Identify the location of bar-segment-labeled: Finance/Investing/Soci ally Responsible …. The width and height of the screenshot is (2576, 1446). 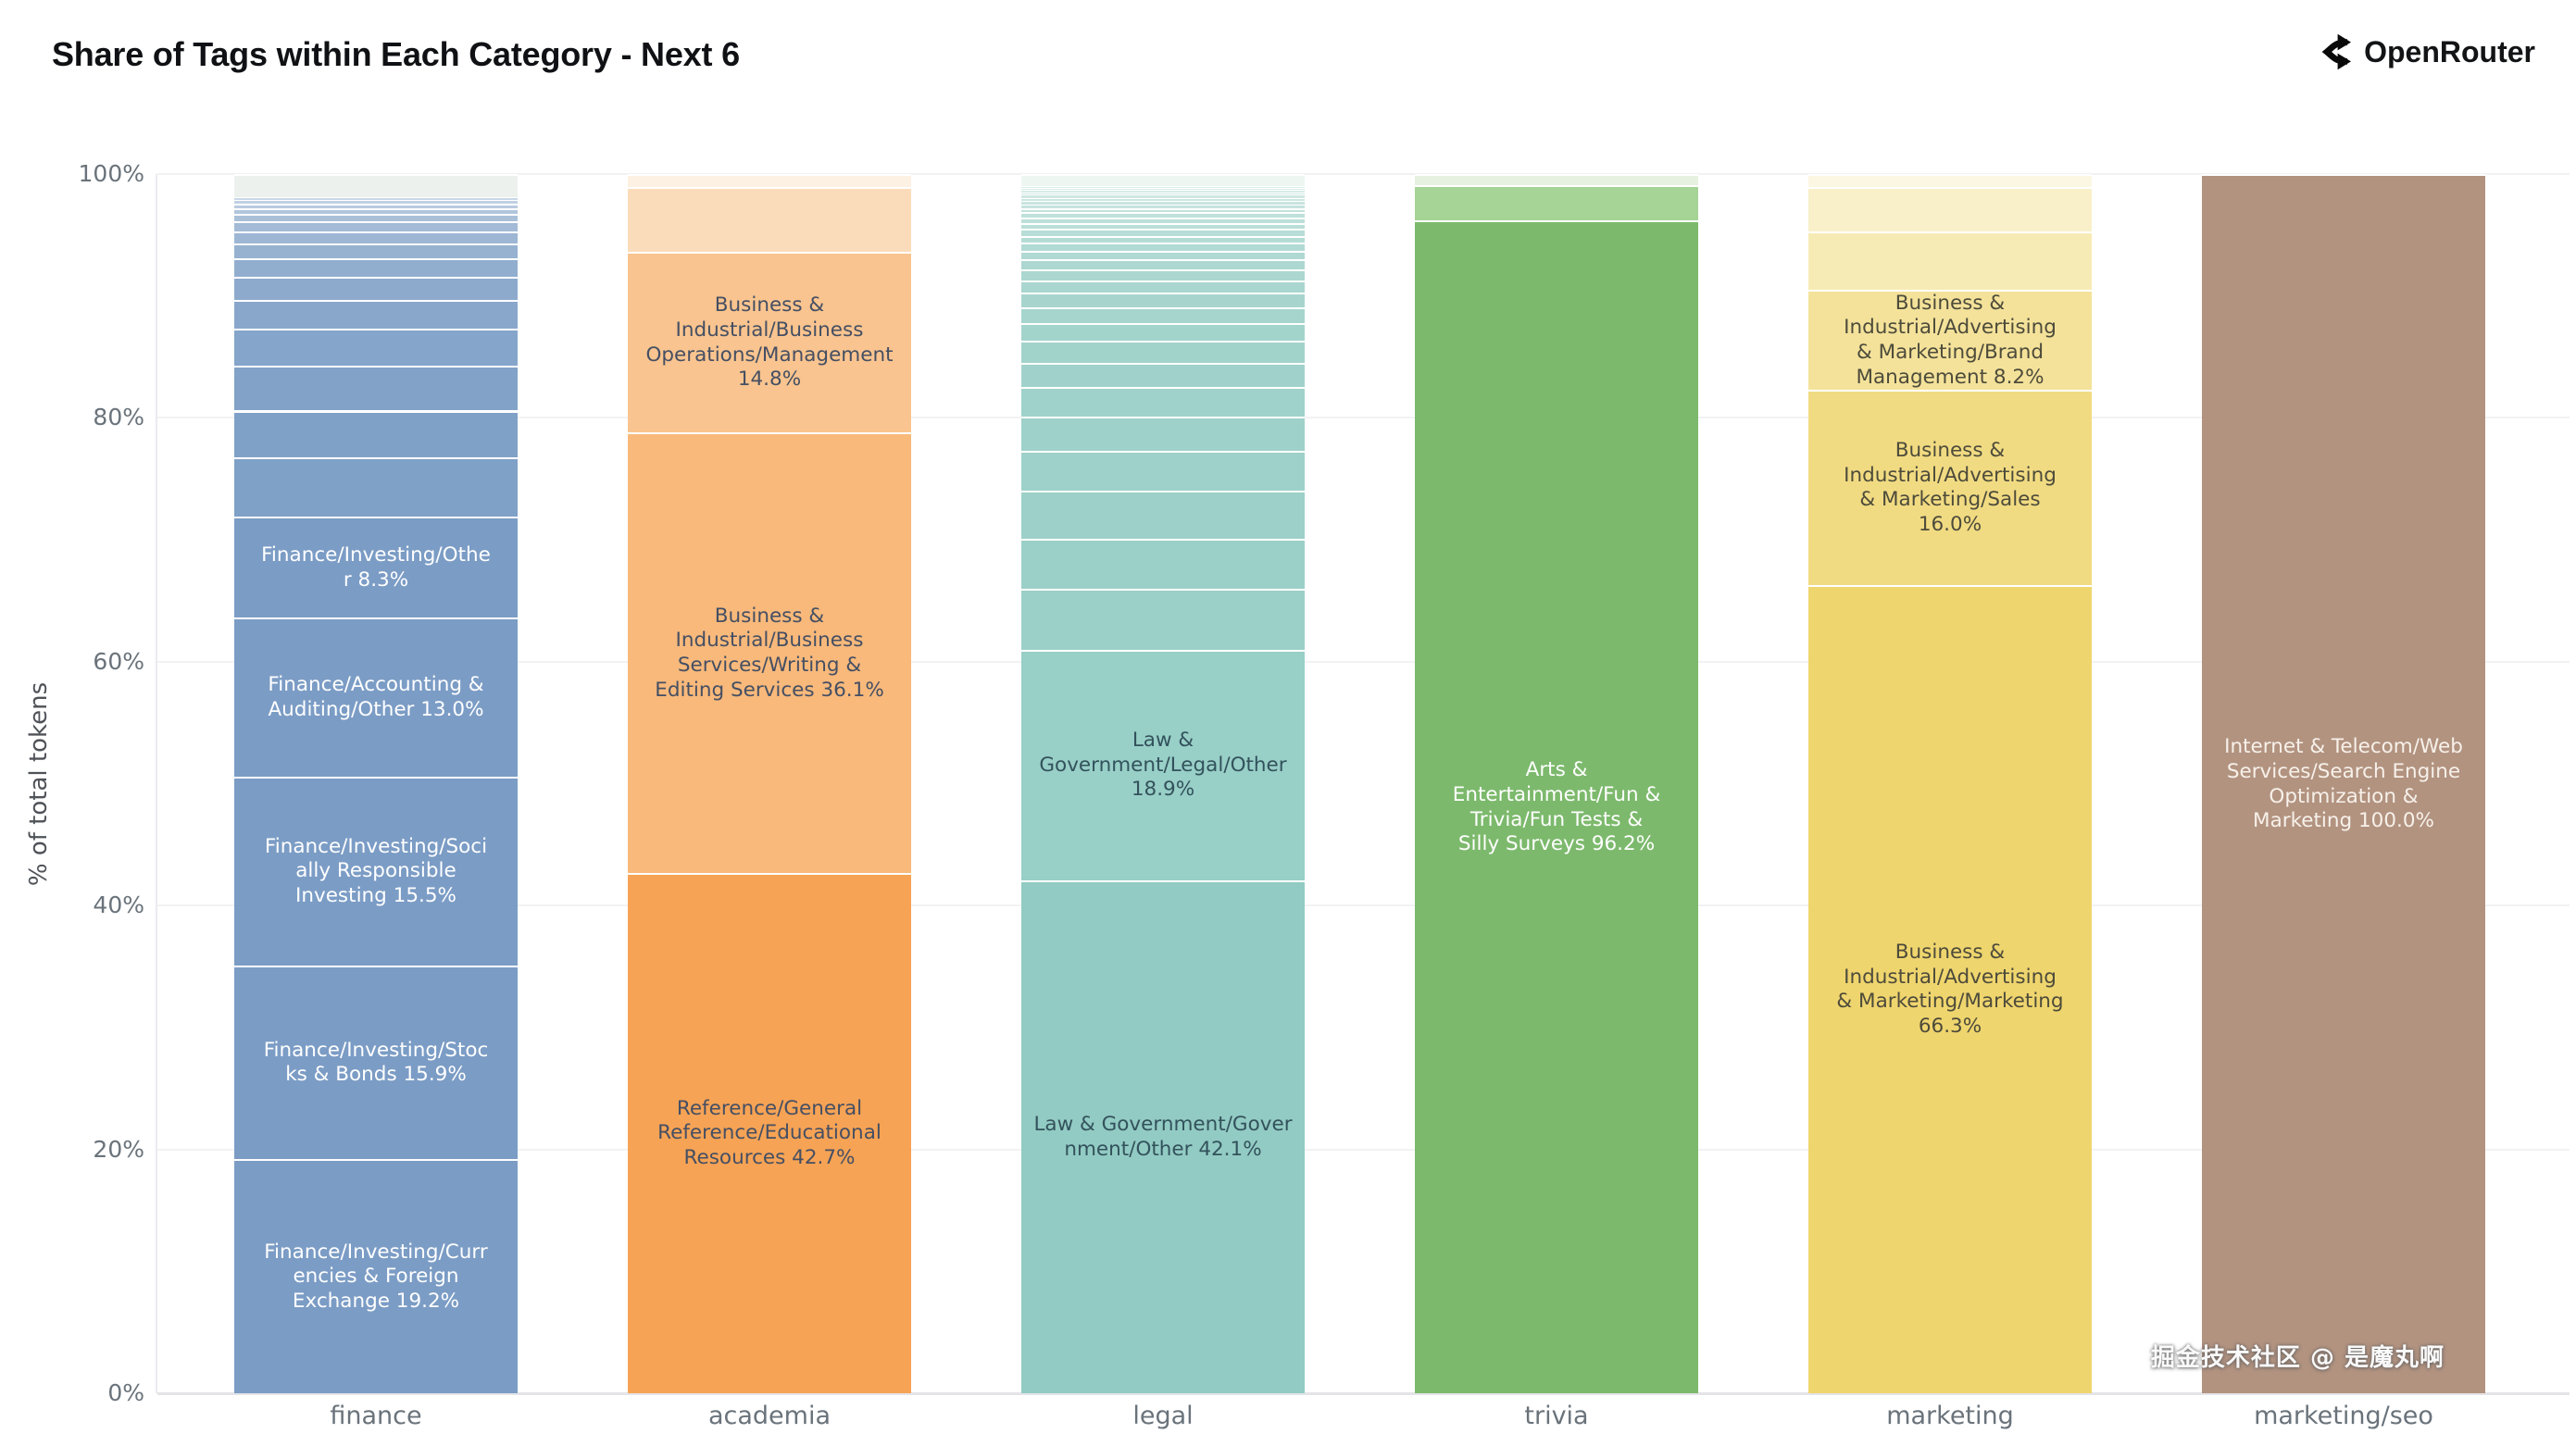
(376, 871).